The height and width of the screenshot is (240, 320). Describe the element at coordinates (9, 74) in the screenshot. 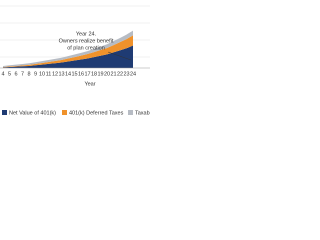

I see `x-tick-label: 5` at that location.